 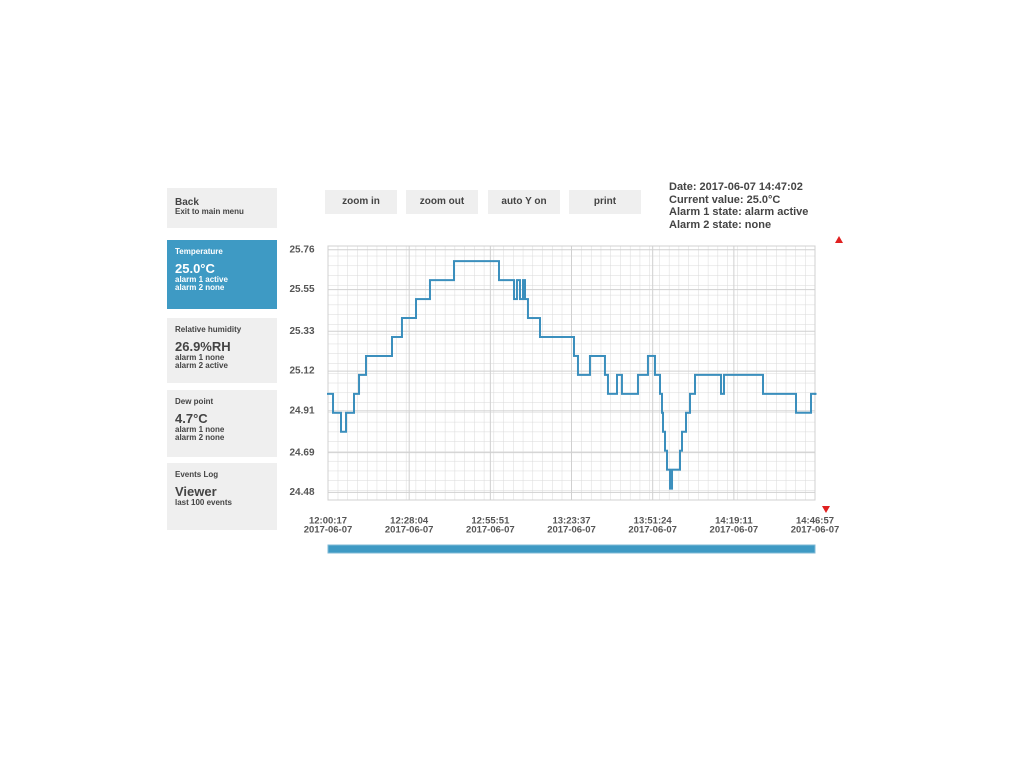 I want to click on x-tick-label: 13:23:37, so click(x=571, y=521).